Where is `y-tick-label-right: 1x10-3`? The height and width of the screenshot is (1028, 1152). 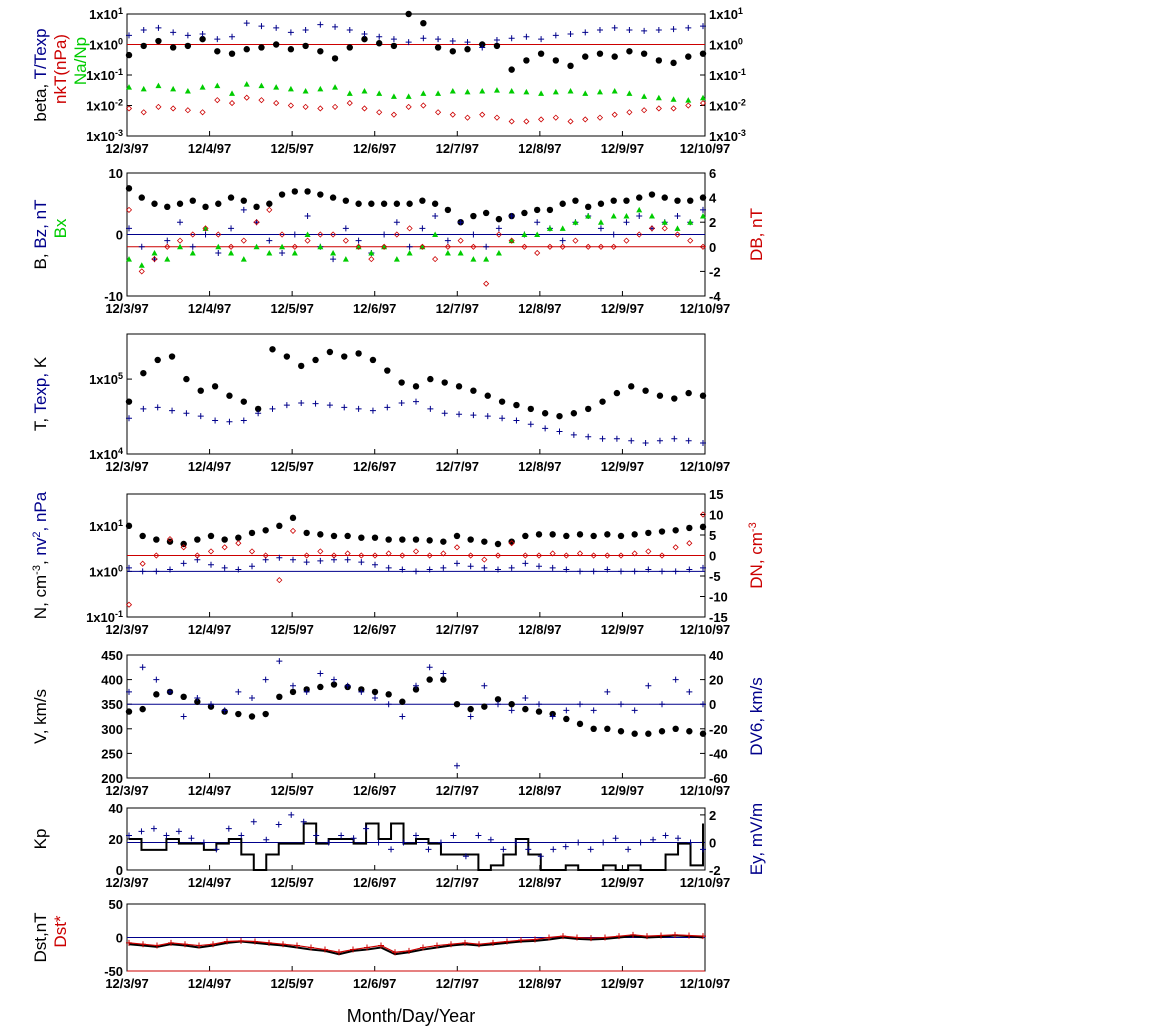 y-tick-label-right: 1x10-3 is located at coordinates (727, 136).